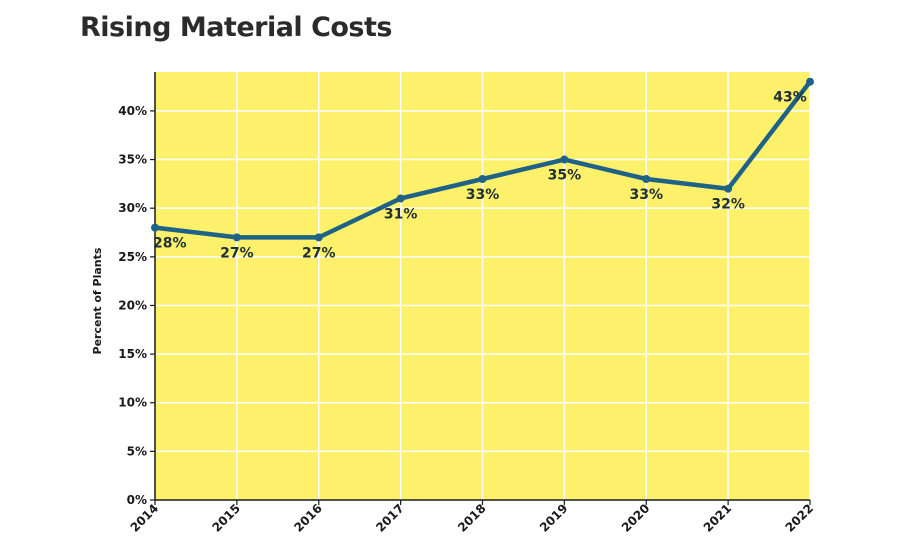 This screenshot has height=550, width=900. I want to click on data-point-2019, so click(564, 159).